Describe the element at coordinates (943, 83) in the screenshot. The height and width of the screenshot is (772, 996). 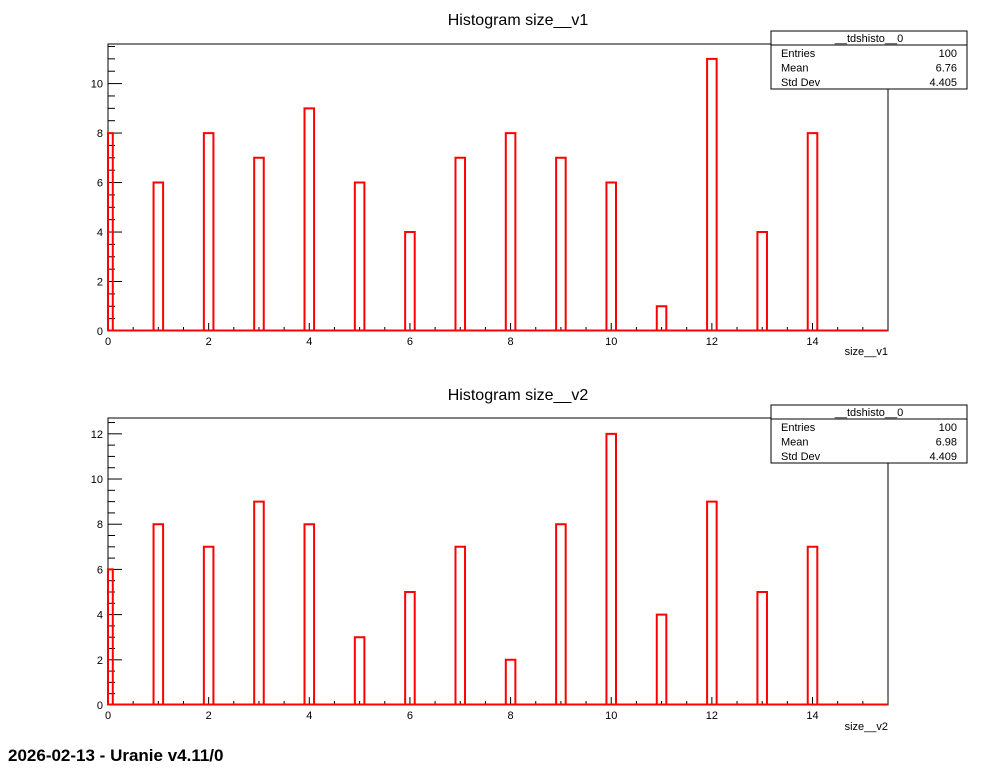
I see `stats-value: 4.405` at that location.